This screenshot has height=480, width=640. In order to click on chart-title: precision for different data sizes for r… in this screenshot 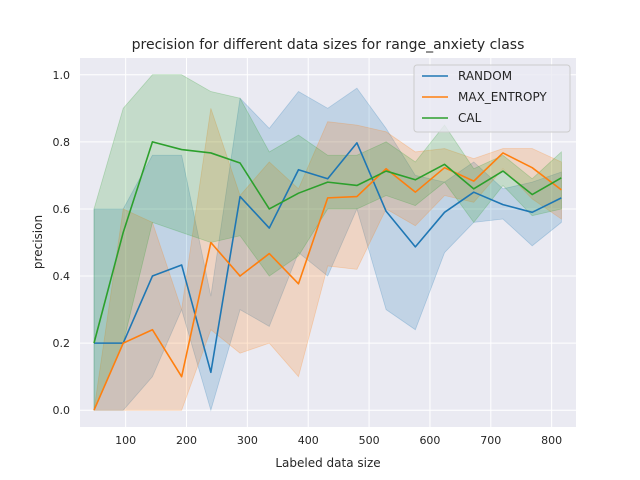, I will do `click(328, 45)`.